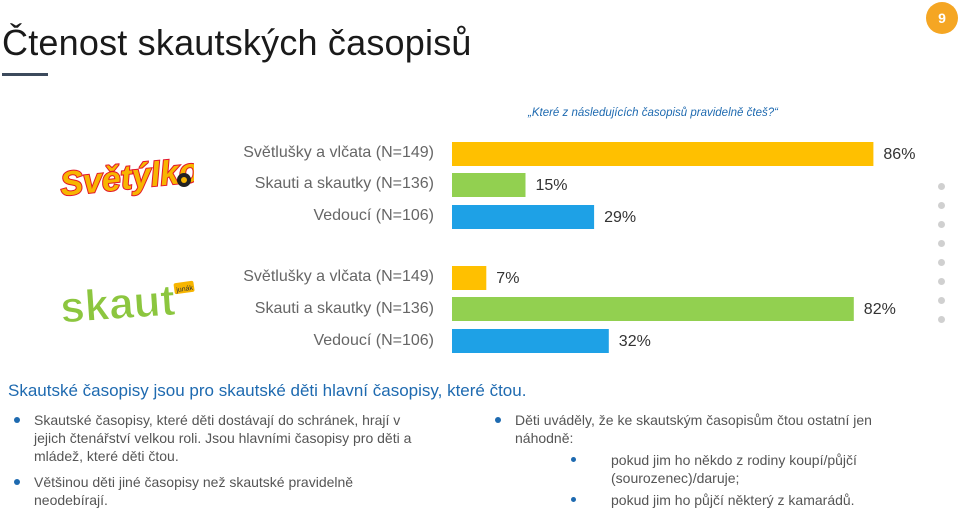 The image size is (960, 515). What do you see at coordinates (942, 18) in the screenshot?
I see `page-number-badge: 9` at bounding box center [942, 18].